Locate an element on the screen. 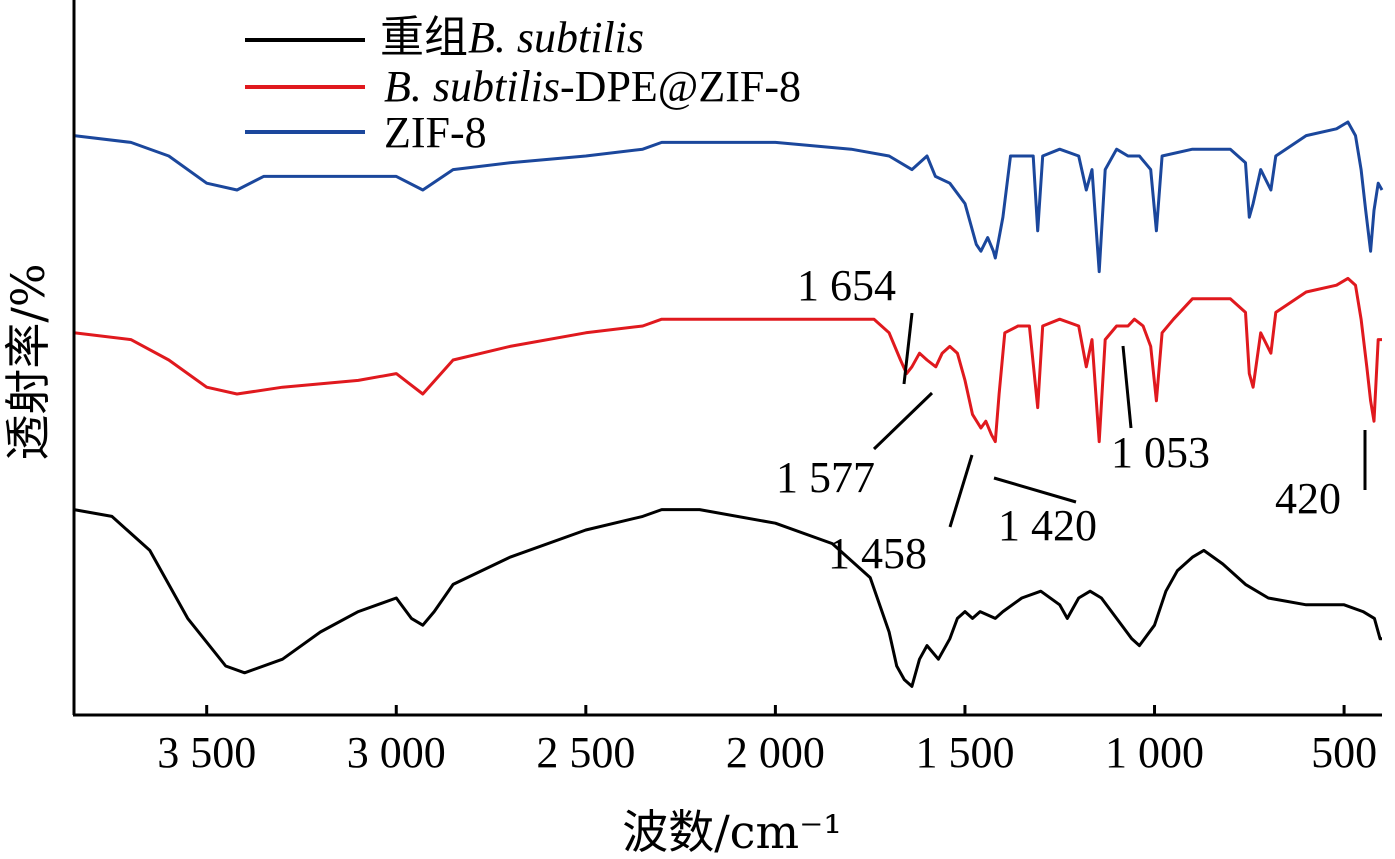 Image resolution: width=1395 pixels, height=859 pixels. annotation-1458: 1 458 is located at coordinates (877, 553).